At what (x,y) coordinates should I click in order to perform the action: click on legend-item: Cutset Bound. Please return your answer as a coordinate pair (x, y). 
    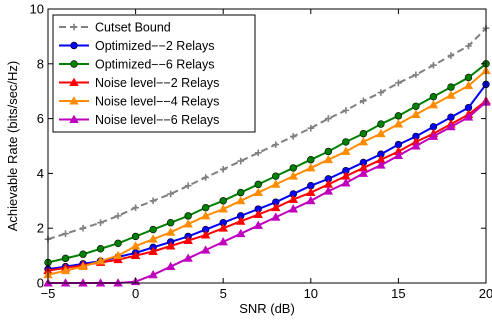
    Looking at the image, I should click on (115, 28).